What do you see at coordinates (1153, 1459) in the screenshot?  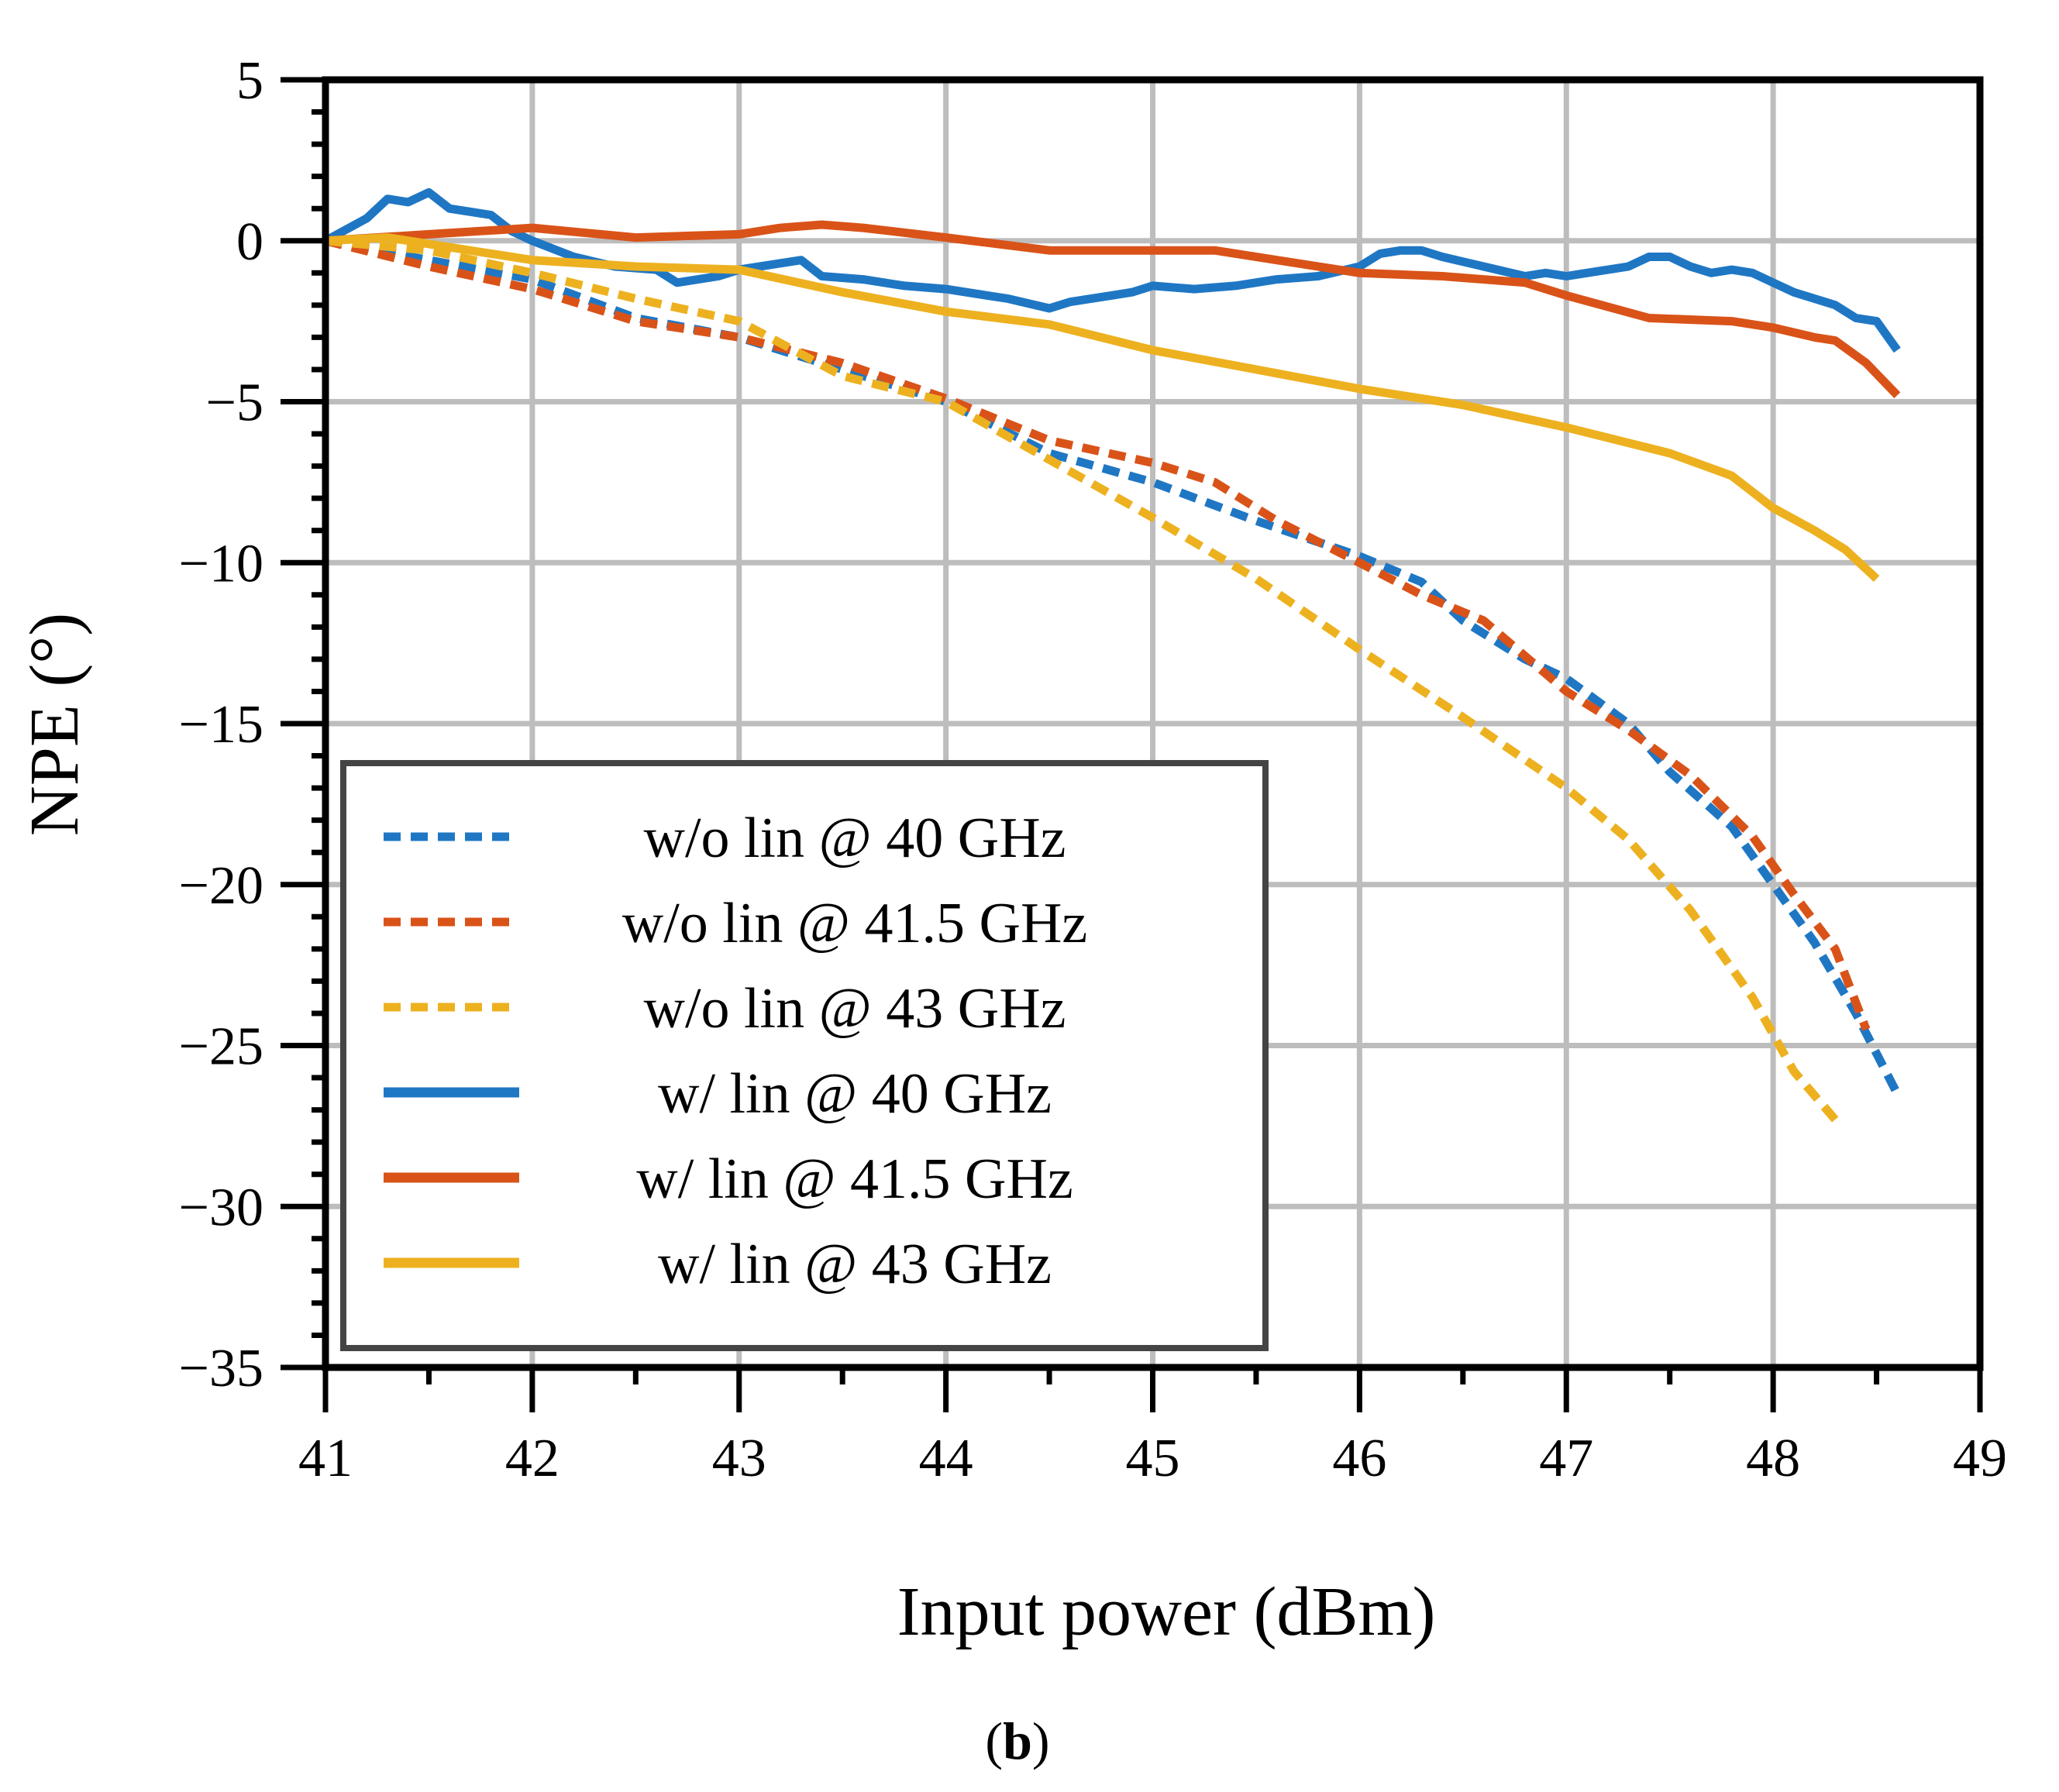 I see `x-tick-label: 45` at bounding box center [1153, 1459].